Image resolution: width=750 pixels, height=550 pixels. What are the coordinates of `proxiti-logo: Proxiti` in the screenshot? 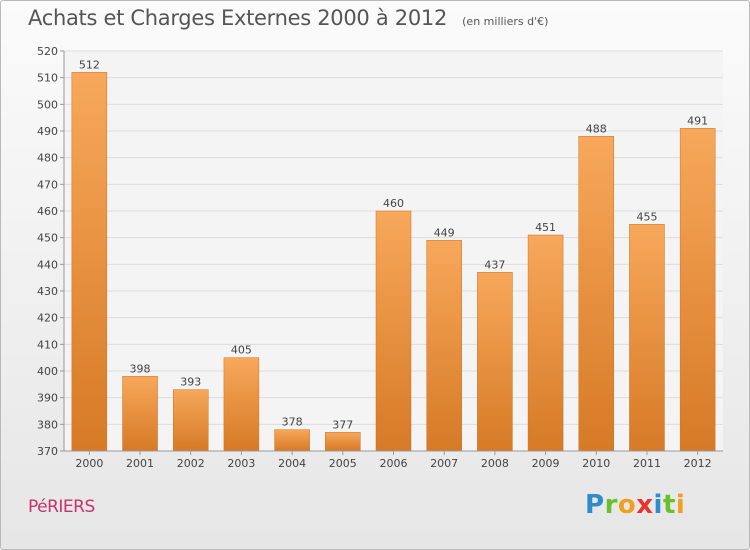 It's located at (635, 505).